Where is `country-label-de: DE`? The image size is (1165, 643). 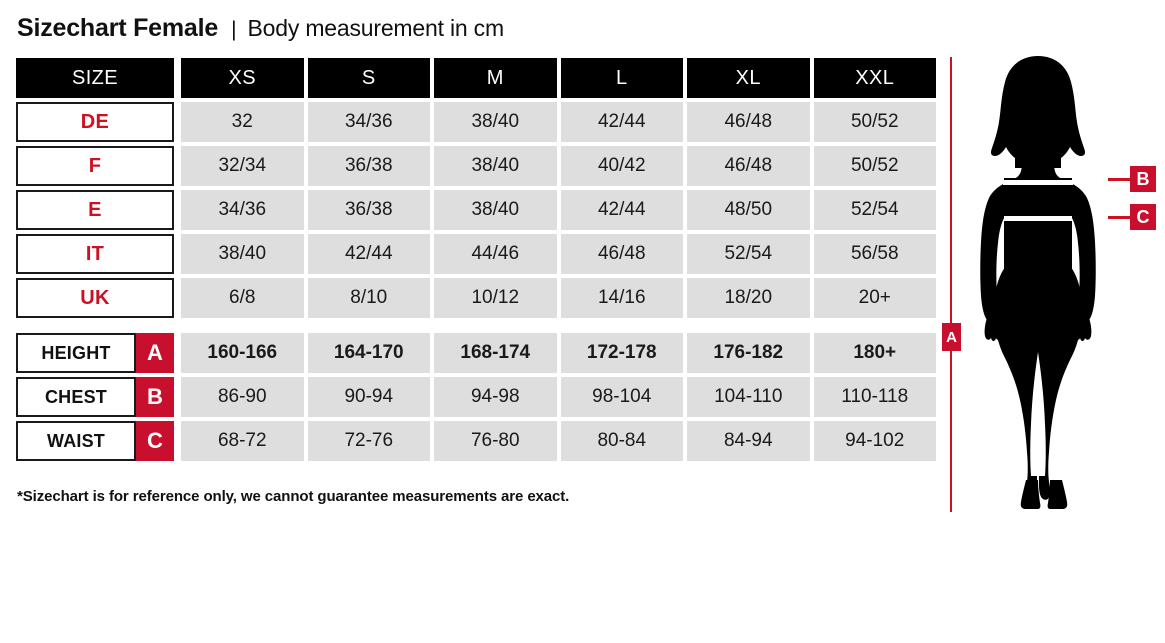 country-label-de: DE is located at coordinates (95, 122).